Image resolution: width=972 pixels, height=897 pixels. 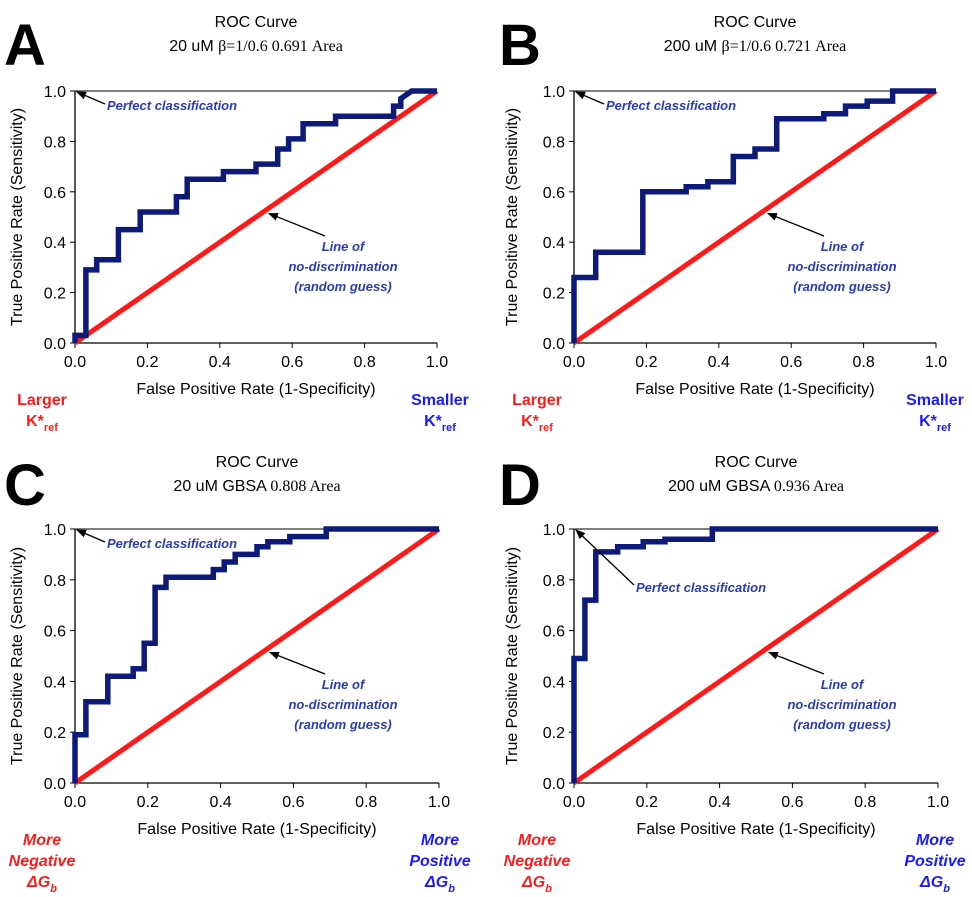 I want to click on panel-letter: A, so click(x=25, y=45).